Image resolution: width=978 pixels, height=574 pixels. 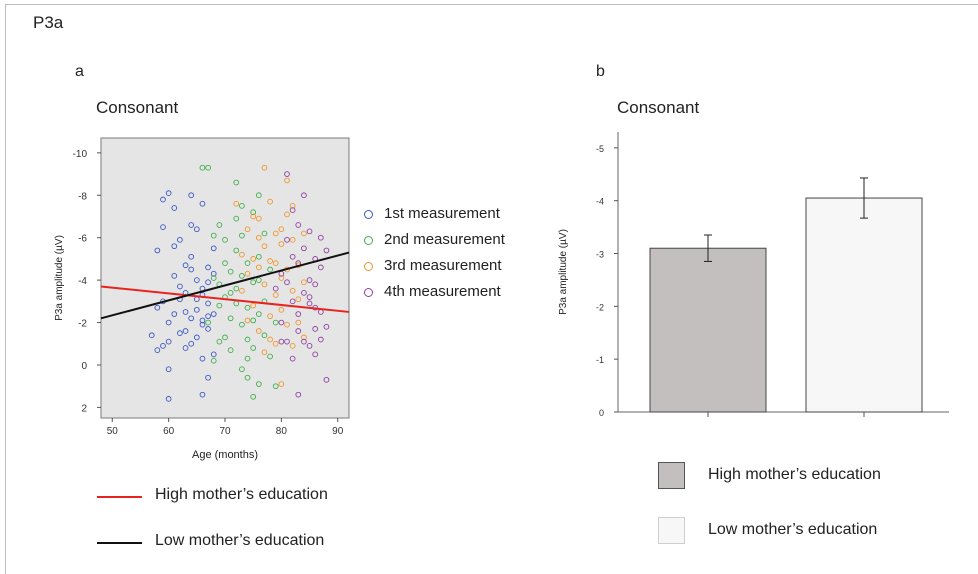 What do you see at coordinates (84, 366) in the screenshot?
I see `y-tick-label: 0` at bounding box center [84, 366].